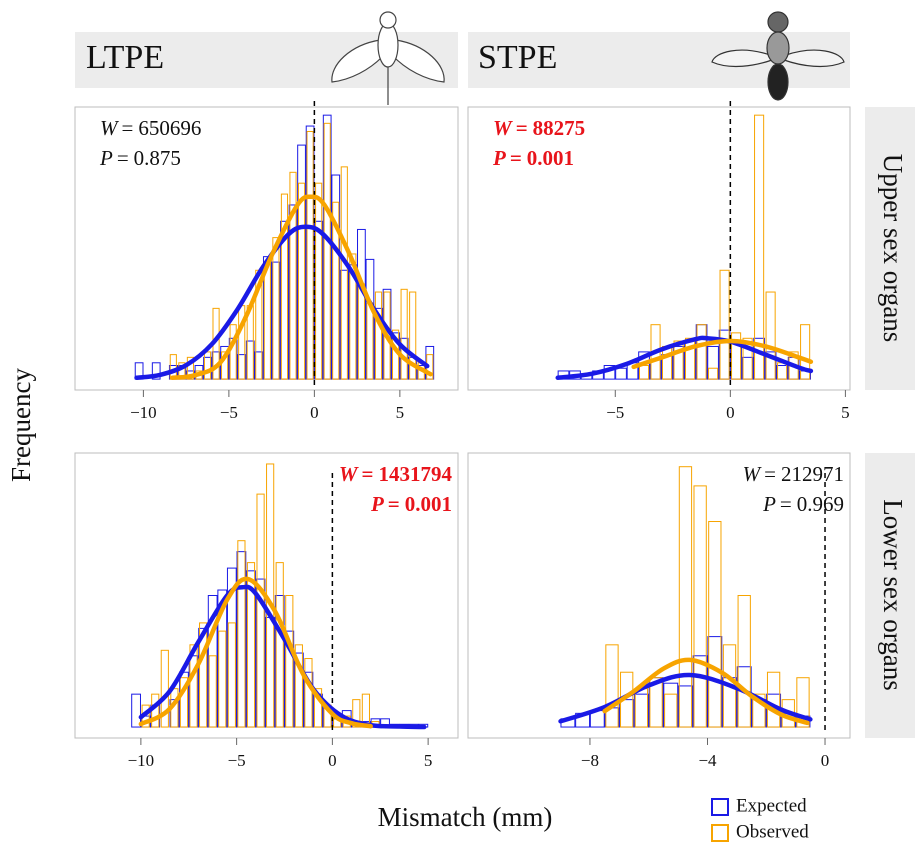 Image resolution: width=915 pixels, height=855 pixels. Describe the element at coordinates (125, 57) in the screenshot. I see `column-header: LTPE` at that location.